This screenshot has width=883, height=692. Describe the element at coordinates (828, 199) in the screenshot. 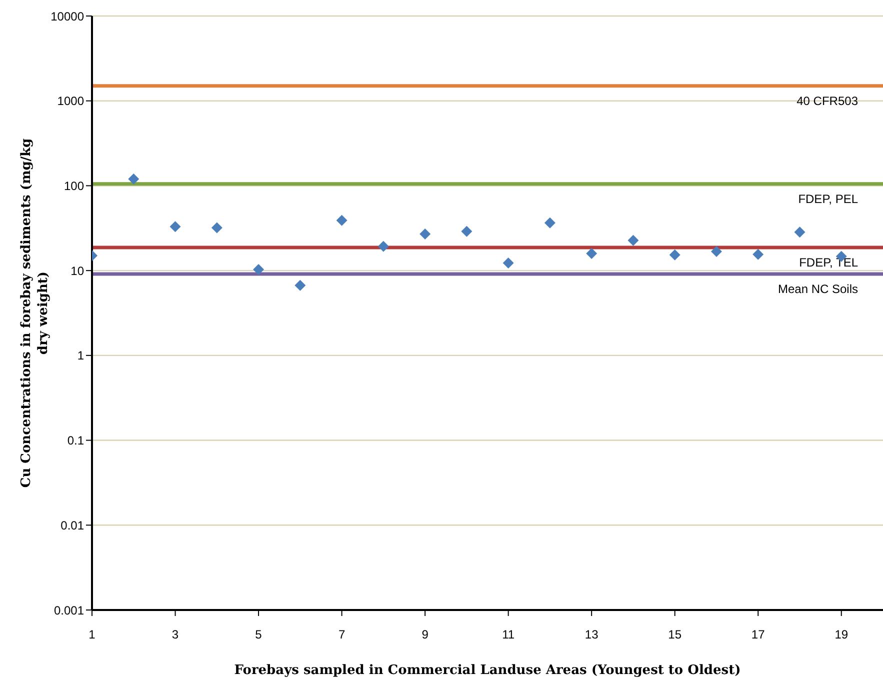

I see `ref-line-label: FDEP, PEL` at that location.